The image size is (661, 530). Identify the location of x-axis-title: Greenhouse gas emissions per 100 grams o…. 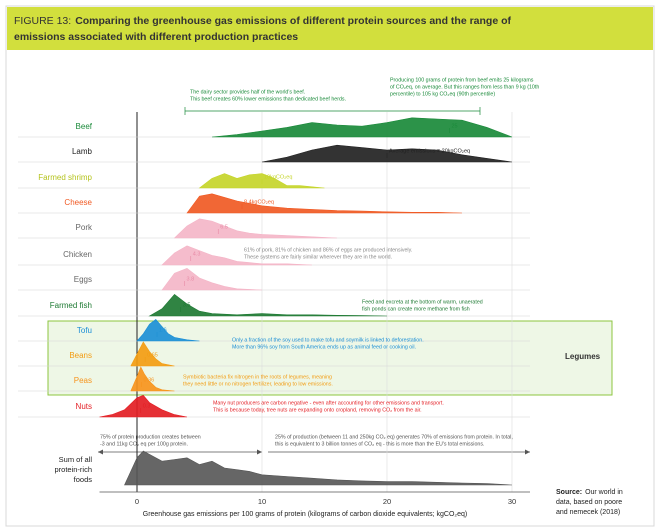
(305, 514).